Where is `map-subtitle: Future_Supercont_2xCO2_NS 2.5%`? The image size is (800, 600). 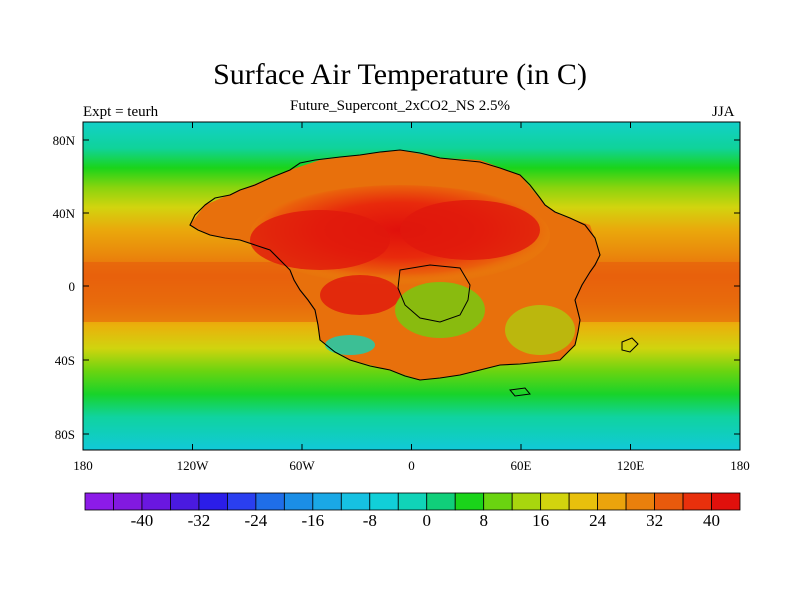
map-subtitle: Future_Supercont_2xCO2_NS 2.5% is located at coordinates (400, 106).